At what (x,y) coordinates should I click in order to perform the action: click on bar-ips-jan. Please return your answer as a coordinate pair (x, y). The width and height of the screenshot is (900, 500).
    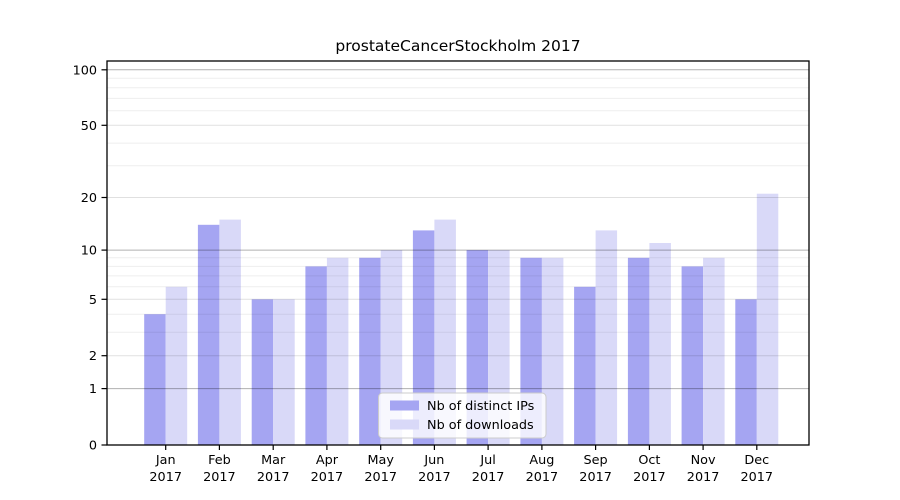
    Looking at the image, I should click on (155, 379).